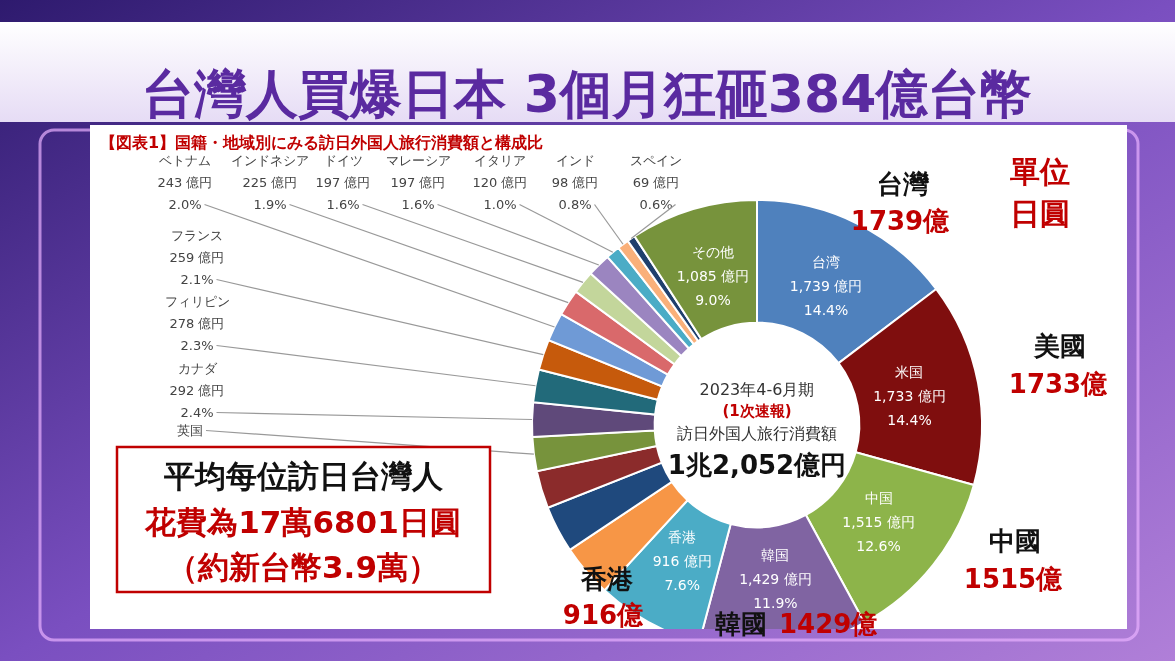 Image resolution: width=1175 pixels, height=661 pixels. Describe the element at coordinates (197, 368) in the screenshot. I see `slice-label: カナダ` at that location.